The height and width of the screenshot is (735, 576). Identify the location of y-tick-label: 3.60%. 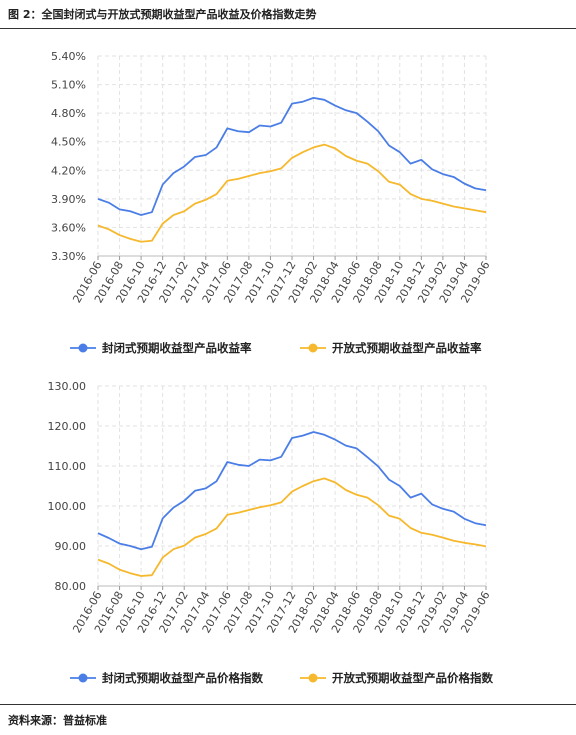
(68, 227).